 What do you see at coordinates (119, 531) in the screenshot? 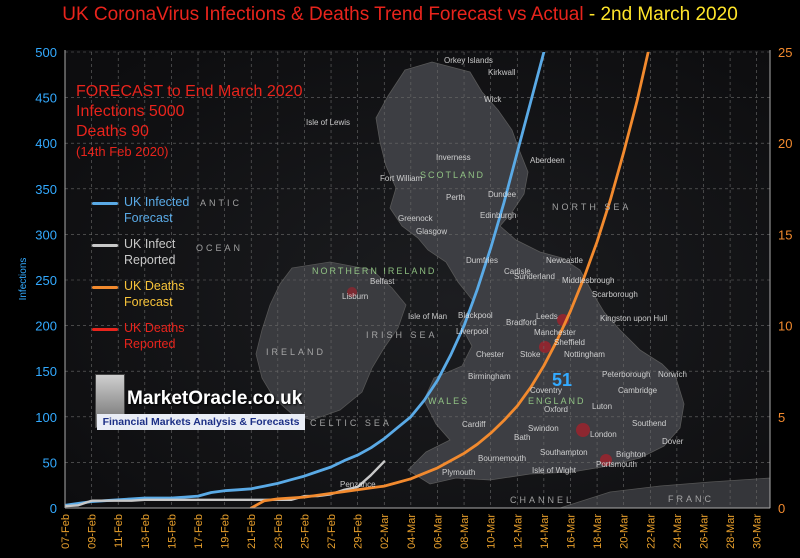
I see `x-tick-label-11-Feb: 11-Feb` at bounding box center [119, 531].